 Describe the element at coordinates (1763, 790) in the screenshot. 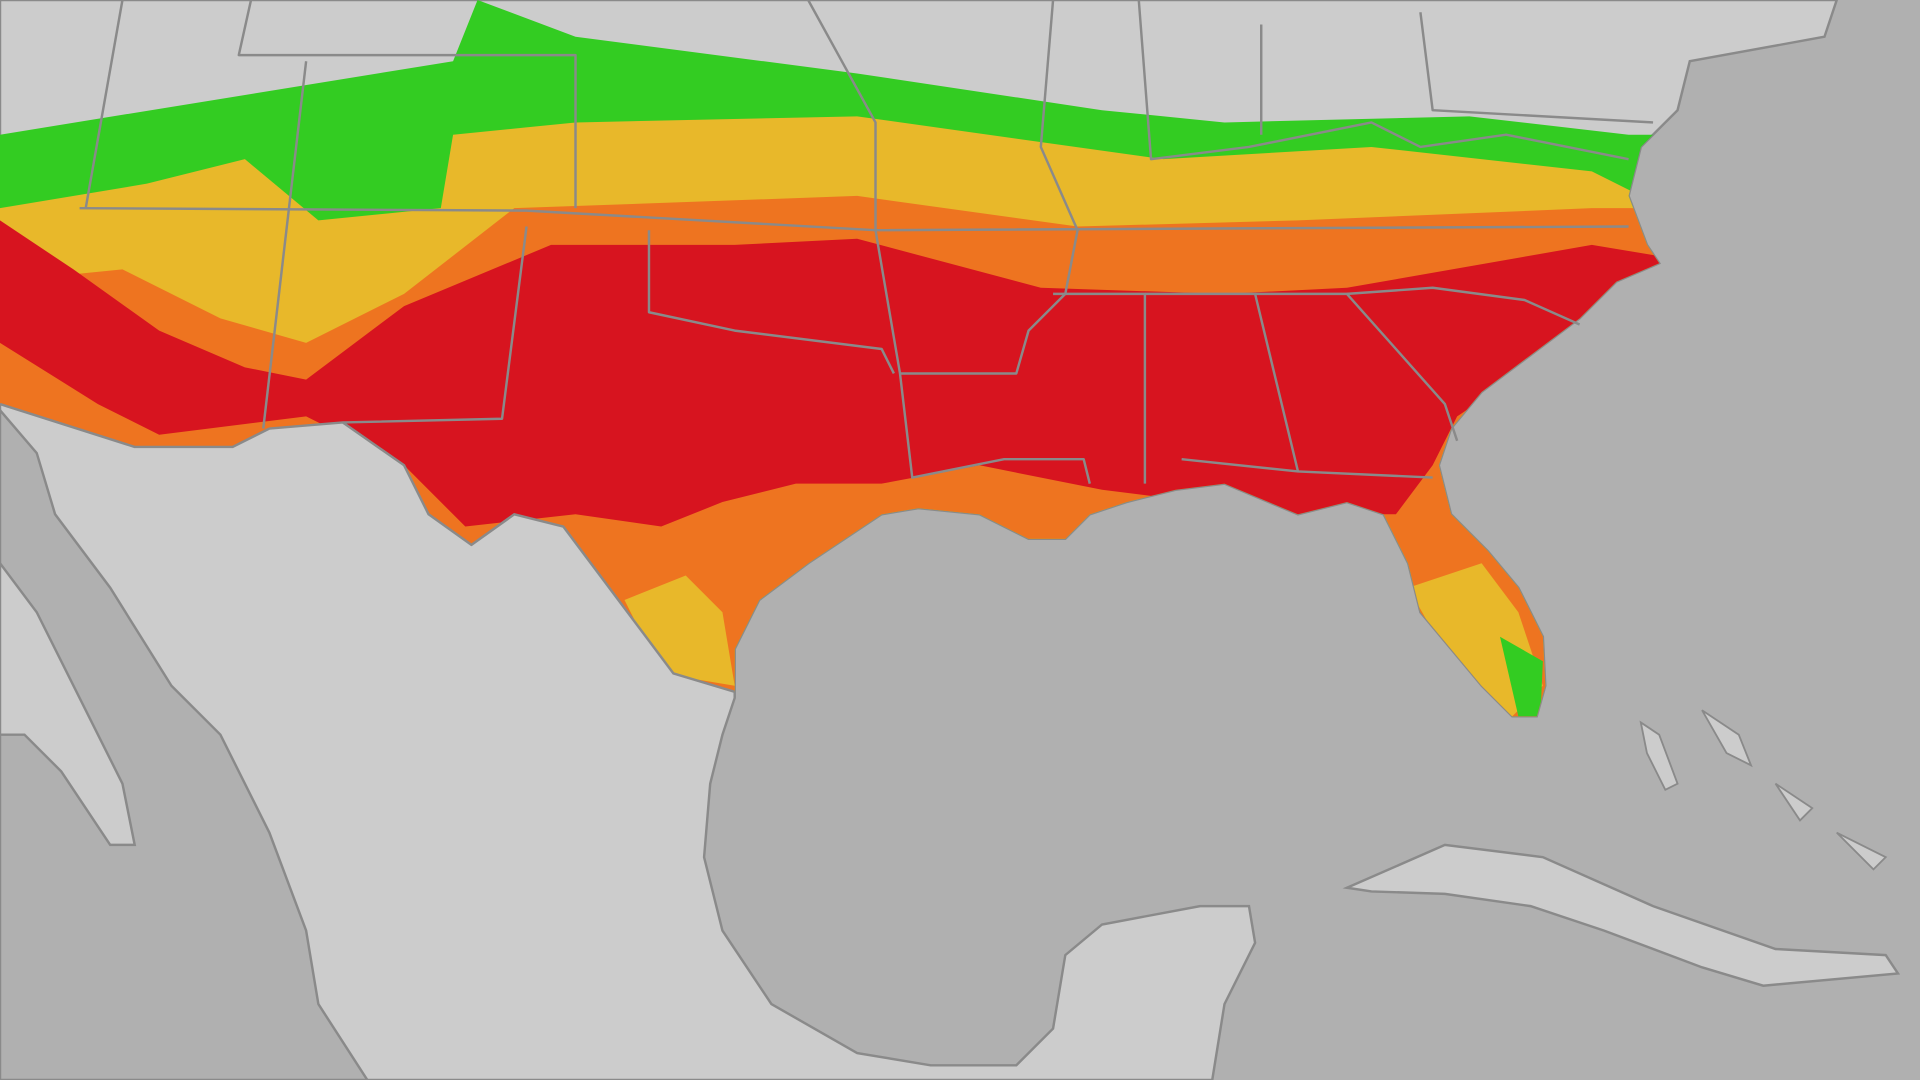

I see `bahamas` at that location.